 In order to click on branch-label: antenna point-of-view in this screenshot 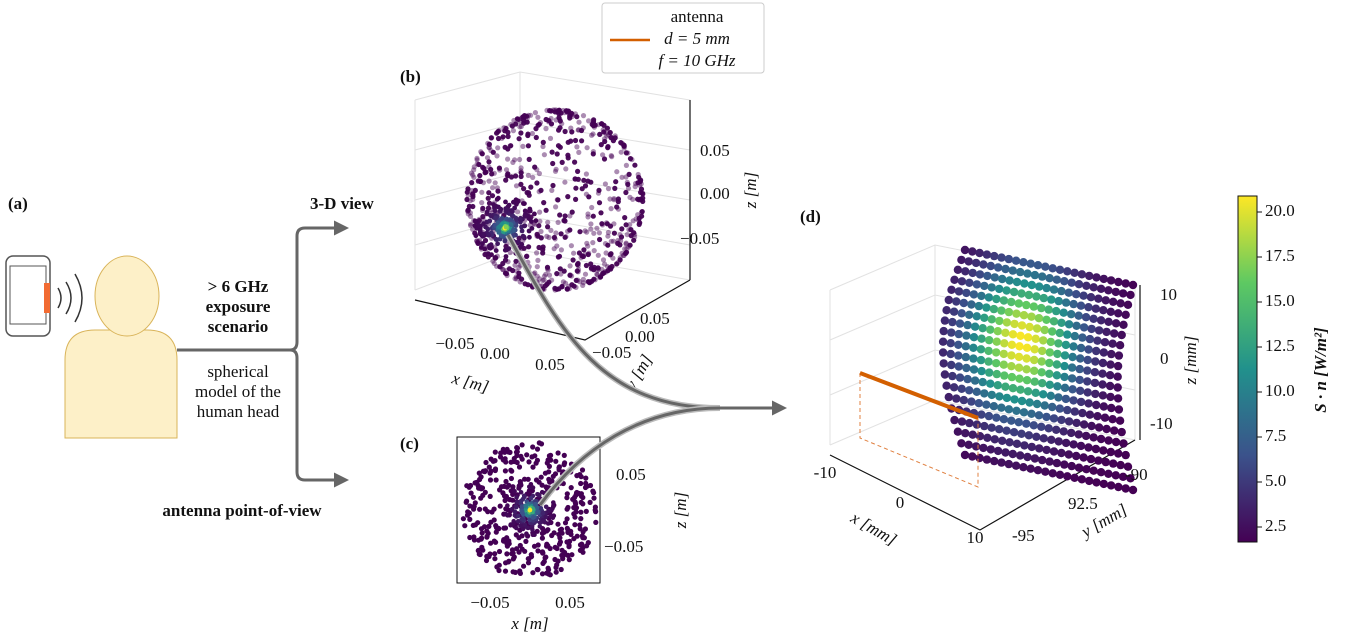, I will do `click(242, 510)`.